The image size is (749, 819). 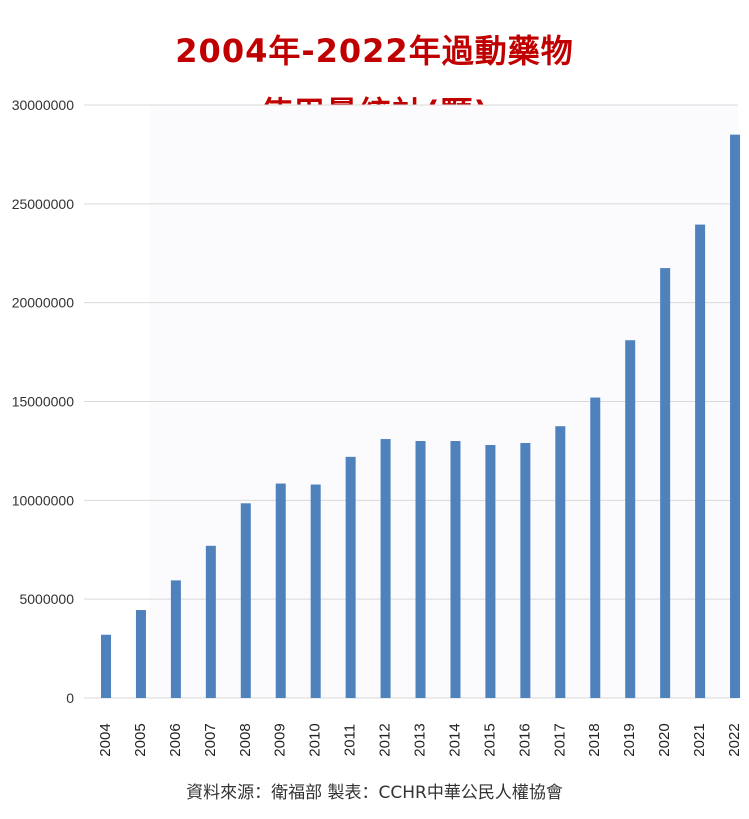 I want to click on x-tick-label: 2019, so click(x=629, y=739).